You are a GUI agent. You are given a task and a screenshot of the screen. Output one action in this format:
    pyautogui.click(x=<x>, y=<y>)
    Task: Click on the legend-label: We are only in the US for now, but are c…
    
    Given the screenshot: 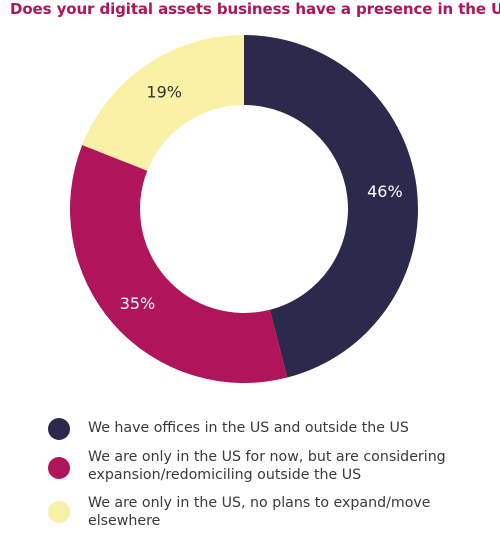 What is the action you would take?
    pyautogui.click(x=267, y=466)
    